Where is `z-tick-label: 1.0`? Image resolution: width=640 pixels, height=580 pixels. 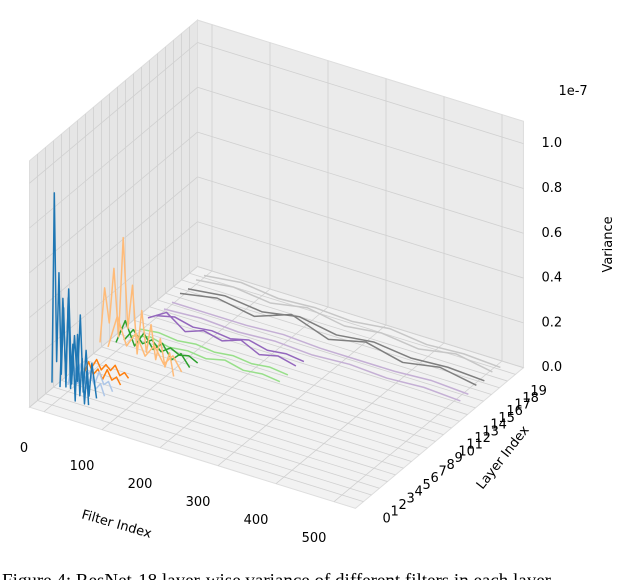 z-tick-label: 1.0 is located at coordinates (551, 143).